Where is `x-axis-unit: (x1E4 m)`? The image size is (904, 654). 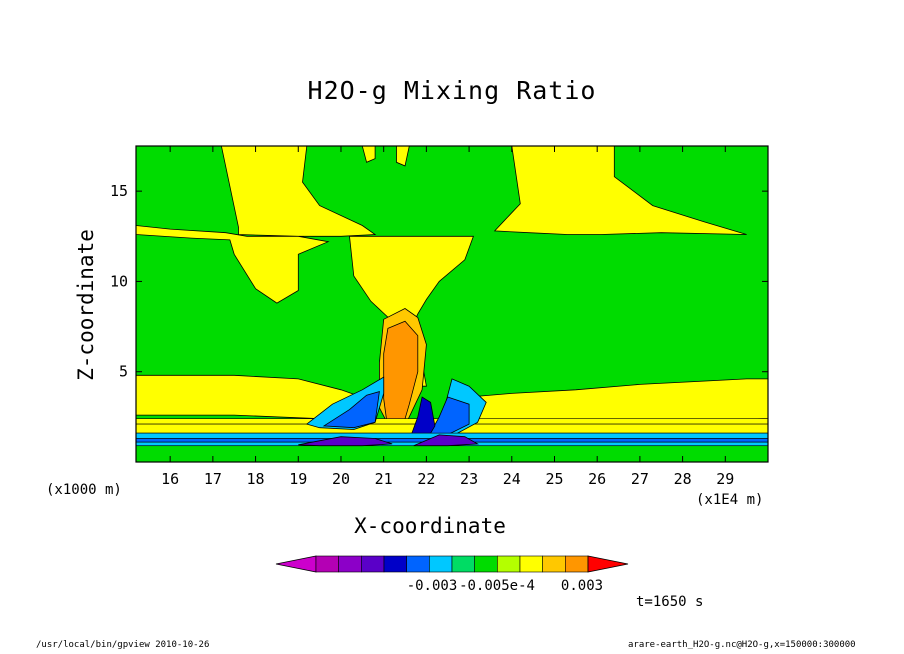 x-axis-unit: (x1E4 m) is located at coordinates (730, 500).